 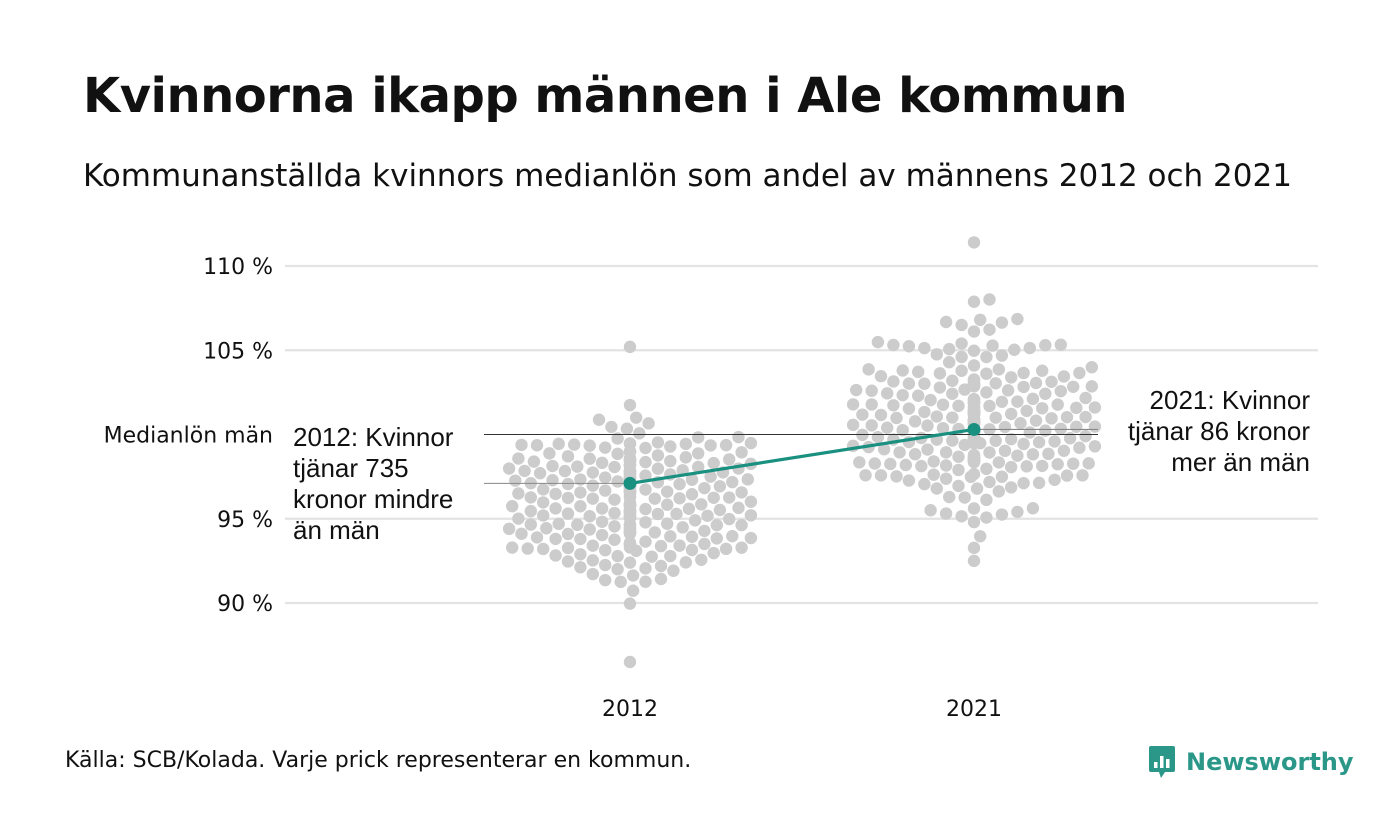 I want to click on annotation-2012-line: än män, so click(x=336, y=530).